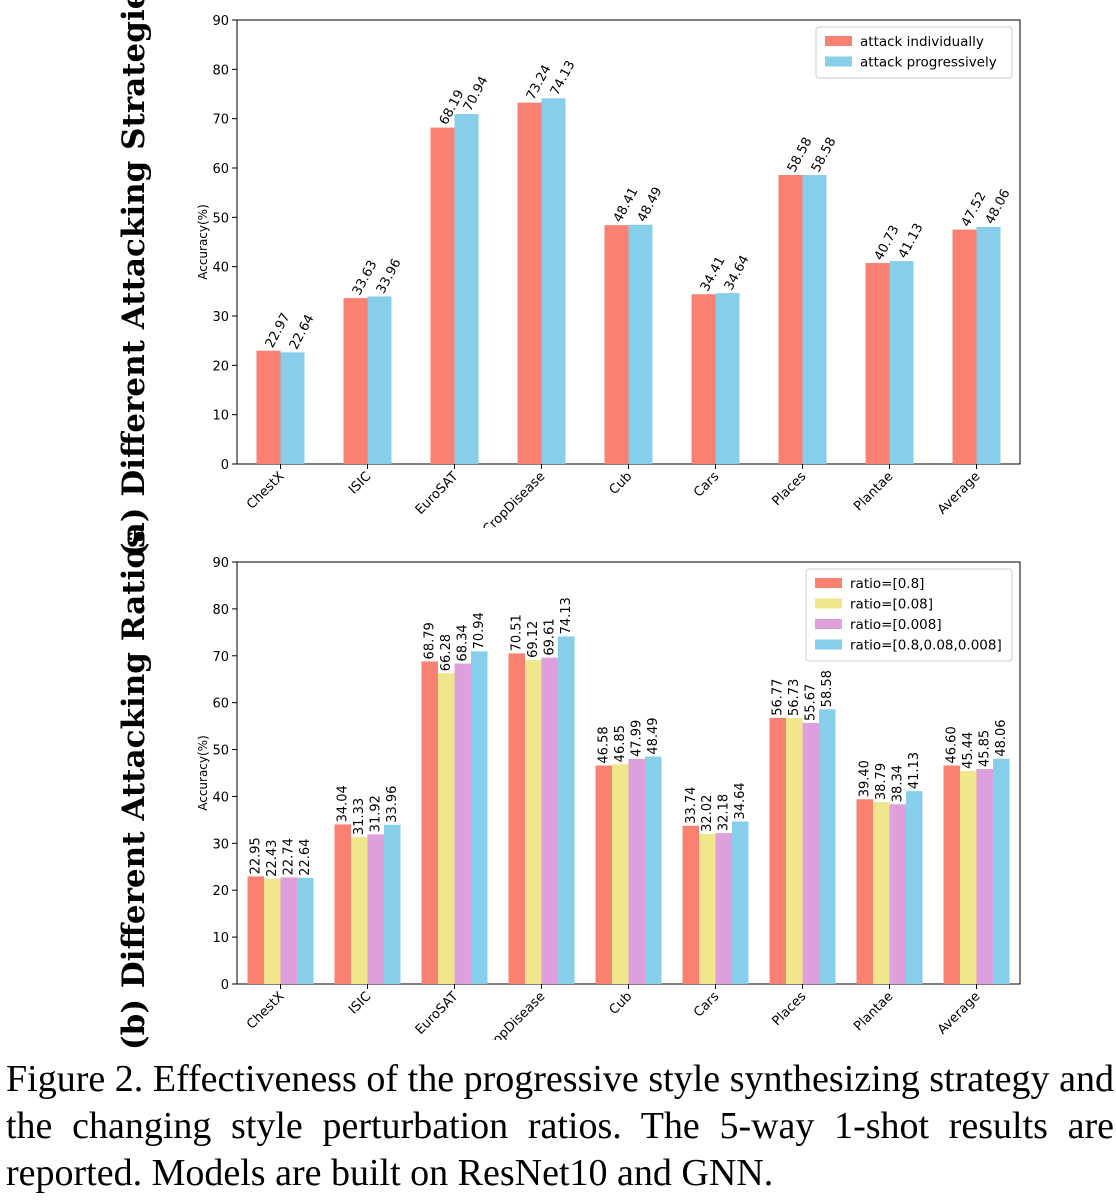  What do you see at coordinates (724, 812) in the screenshot?
I see `data-label: 32.18` at bounding box center [724, 812].